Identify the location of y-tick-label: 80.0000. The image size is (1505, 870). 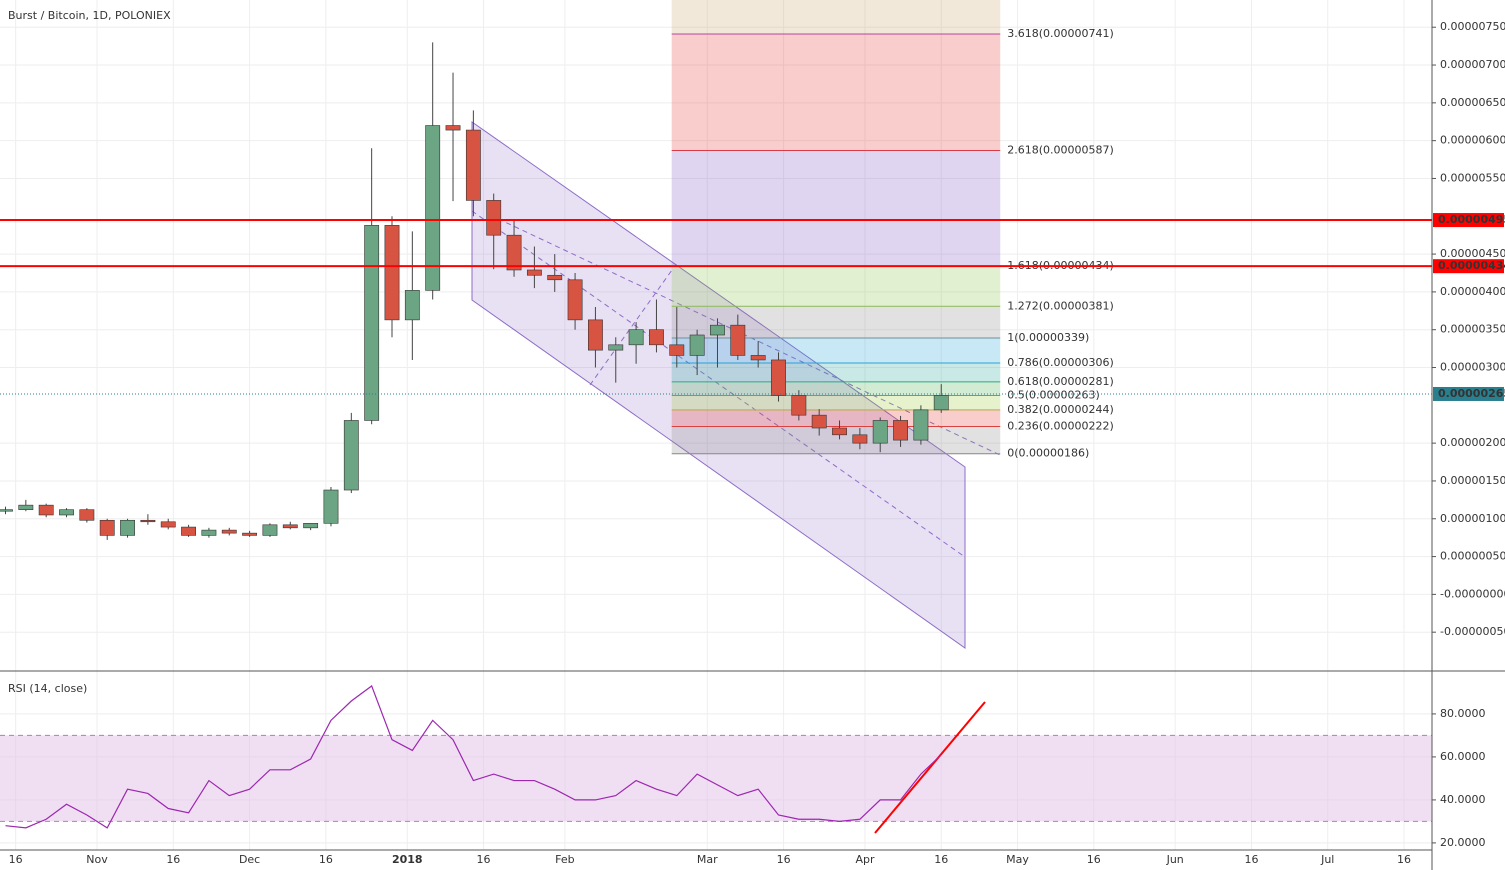
(1463, 713).